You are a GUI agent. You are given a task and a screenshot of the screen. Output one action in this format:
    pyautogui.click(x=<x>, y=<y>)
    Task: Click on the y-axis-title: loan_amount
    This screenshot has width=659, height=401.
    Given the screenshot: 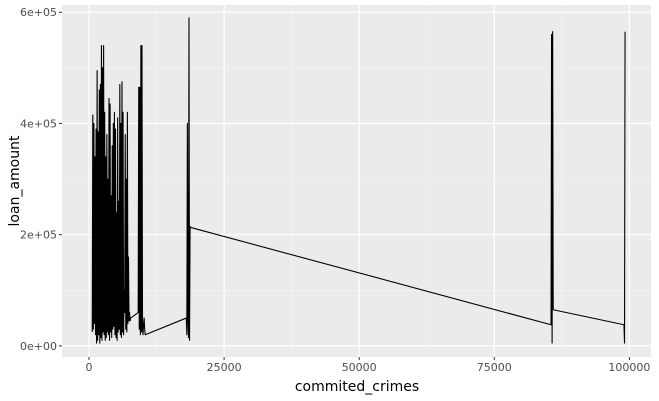 What is the action you would take?
    pyautogui.click(x=15, y=180)
    